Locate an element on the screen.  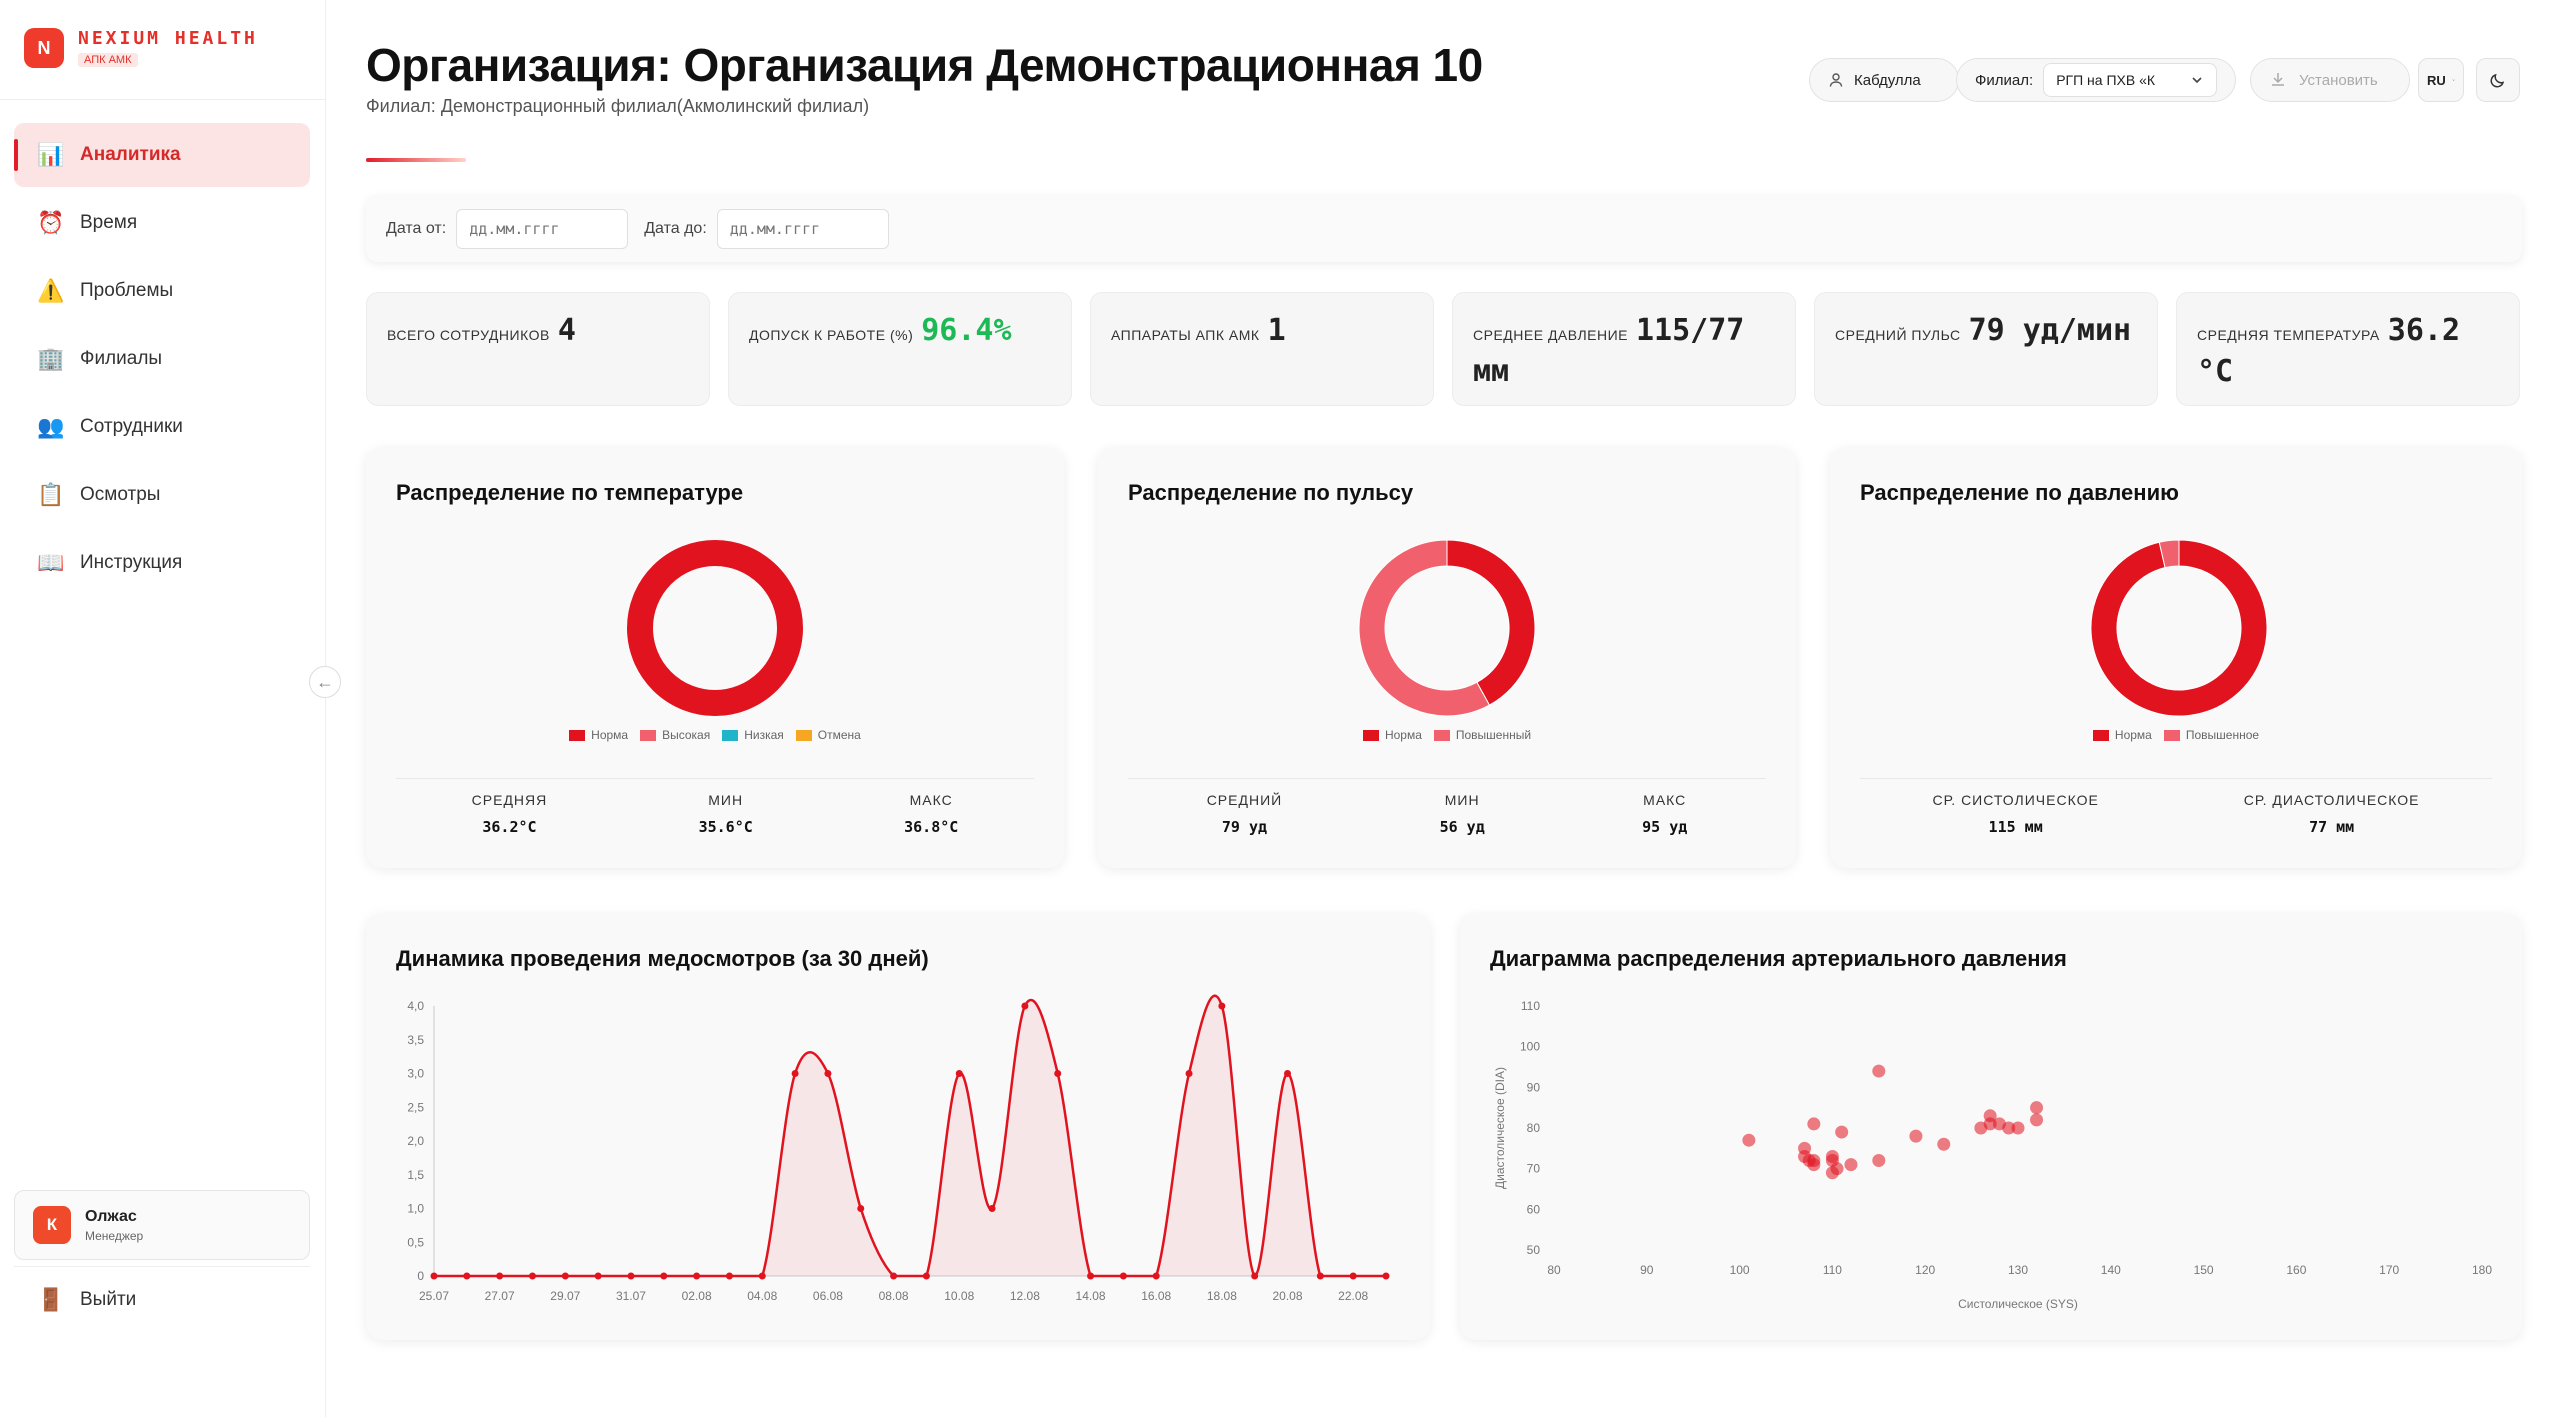
sidebar-item-time: ⏰ Время is located at coordinates (162, 223).